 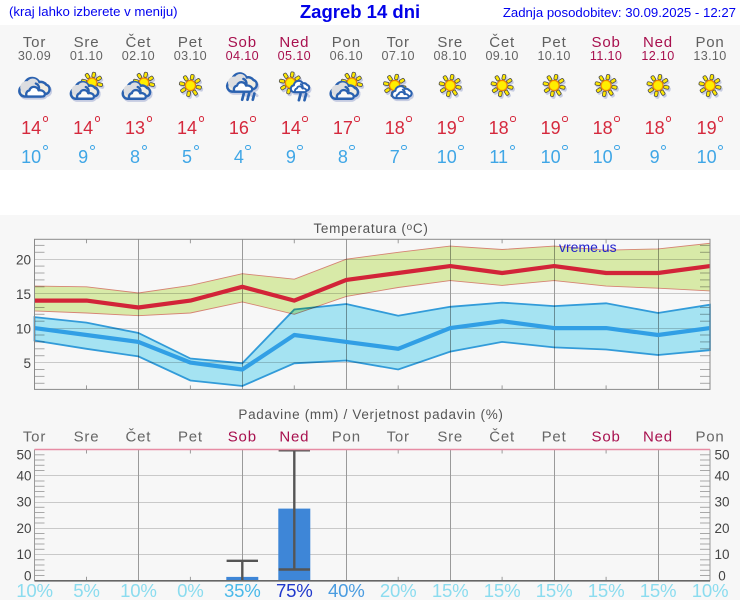 What do you see at coordinates (242, 590) in the screenshot?
I see `svg-text: 35%` at bounding box center [242, 590].